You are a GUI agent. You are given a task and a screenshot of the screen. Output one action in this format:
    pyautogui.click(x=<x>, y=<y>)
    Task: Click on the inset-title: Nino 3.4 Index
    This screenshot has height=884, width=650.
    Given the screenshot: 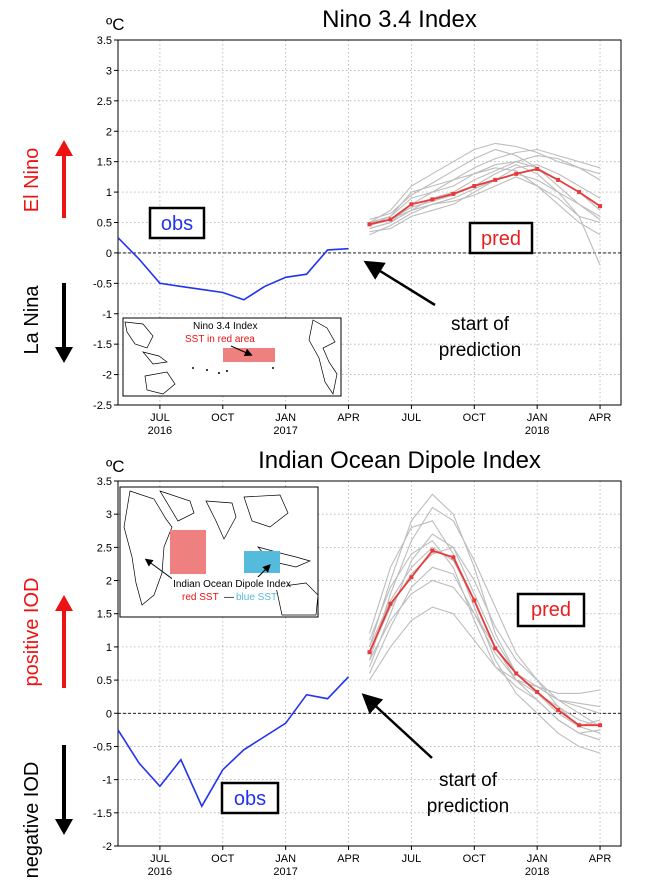 What is the action you would take?
    pyautogui.click(x=225, y=326)
    